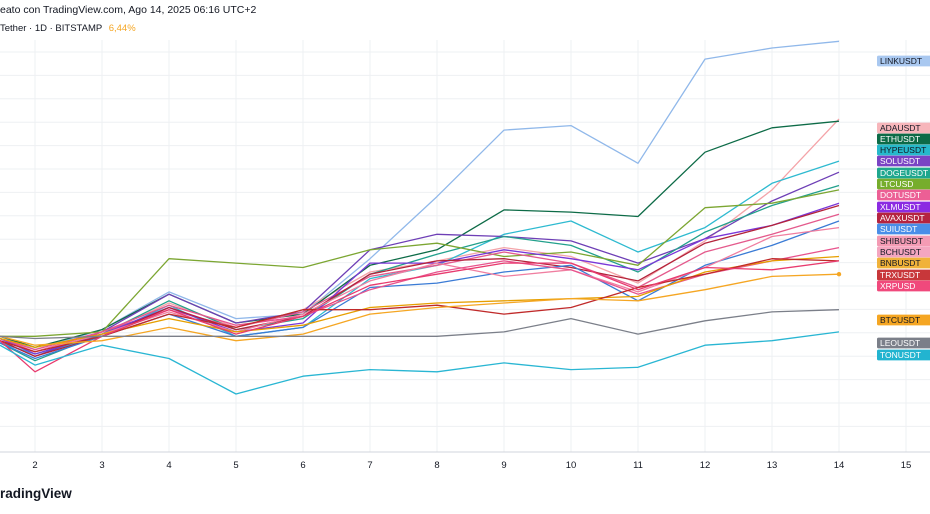 The height and width of the screenshot is (514, 930). Describe the element at coordinates (369, 465) in the screenshot. I see `x-tick-label: 7` at that location.